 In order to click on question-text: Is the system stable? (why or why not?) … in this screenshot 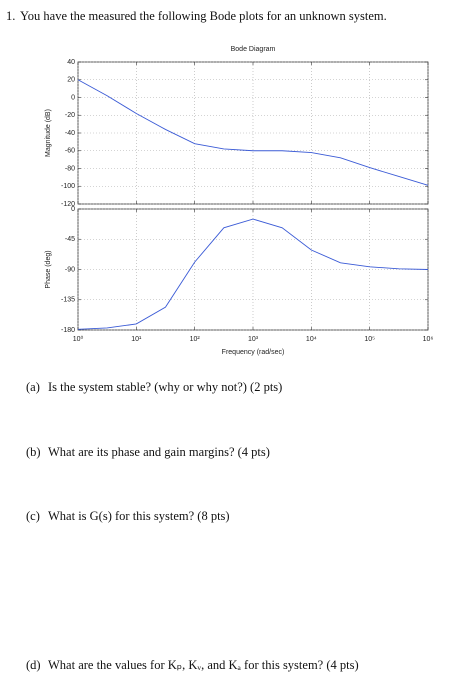, I will do `click(165, 387)`.